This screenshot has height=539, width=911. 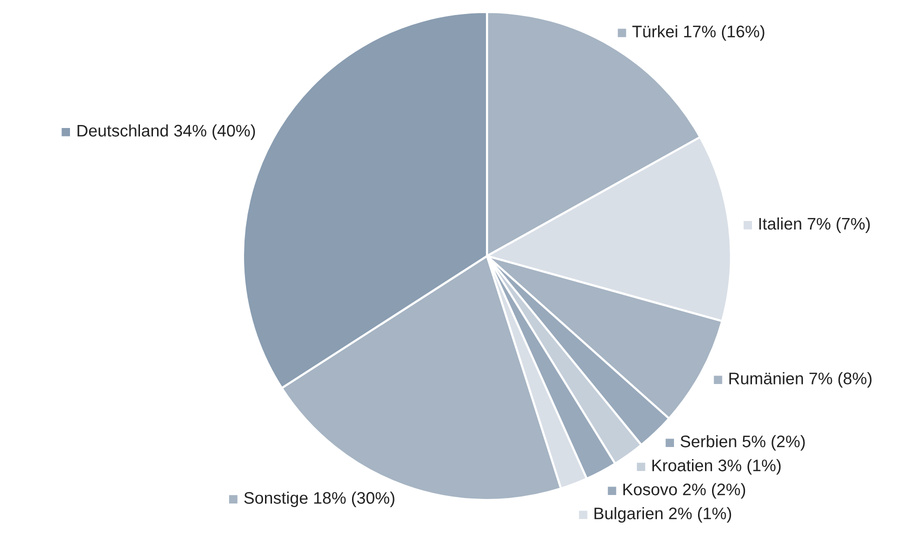 What do you see at coordinates (319, 500) in the screenshot?
I see `legend-label: Sonstige 18% (30%)` at bounding box center [319, 500].